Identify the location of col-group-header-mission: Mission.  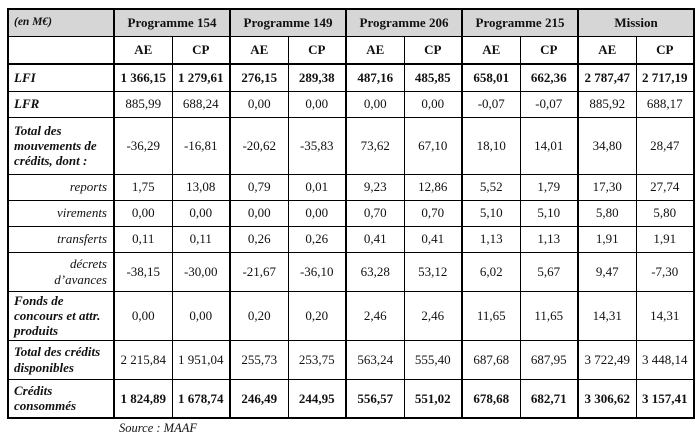
(636, 22).